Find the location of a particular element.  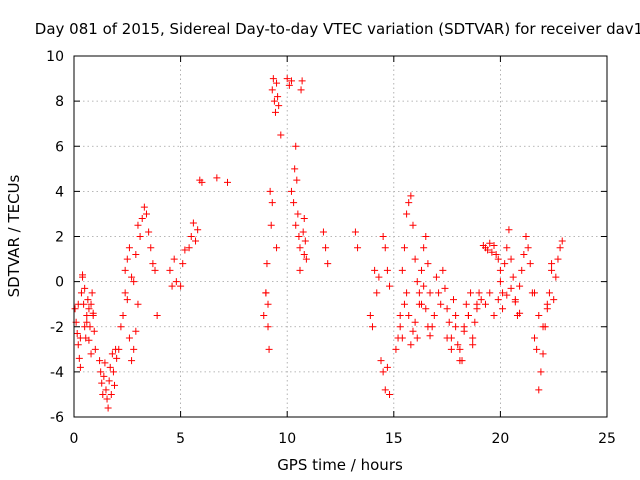

y-tick-label: 8 is located at coordinates (59, 102).